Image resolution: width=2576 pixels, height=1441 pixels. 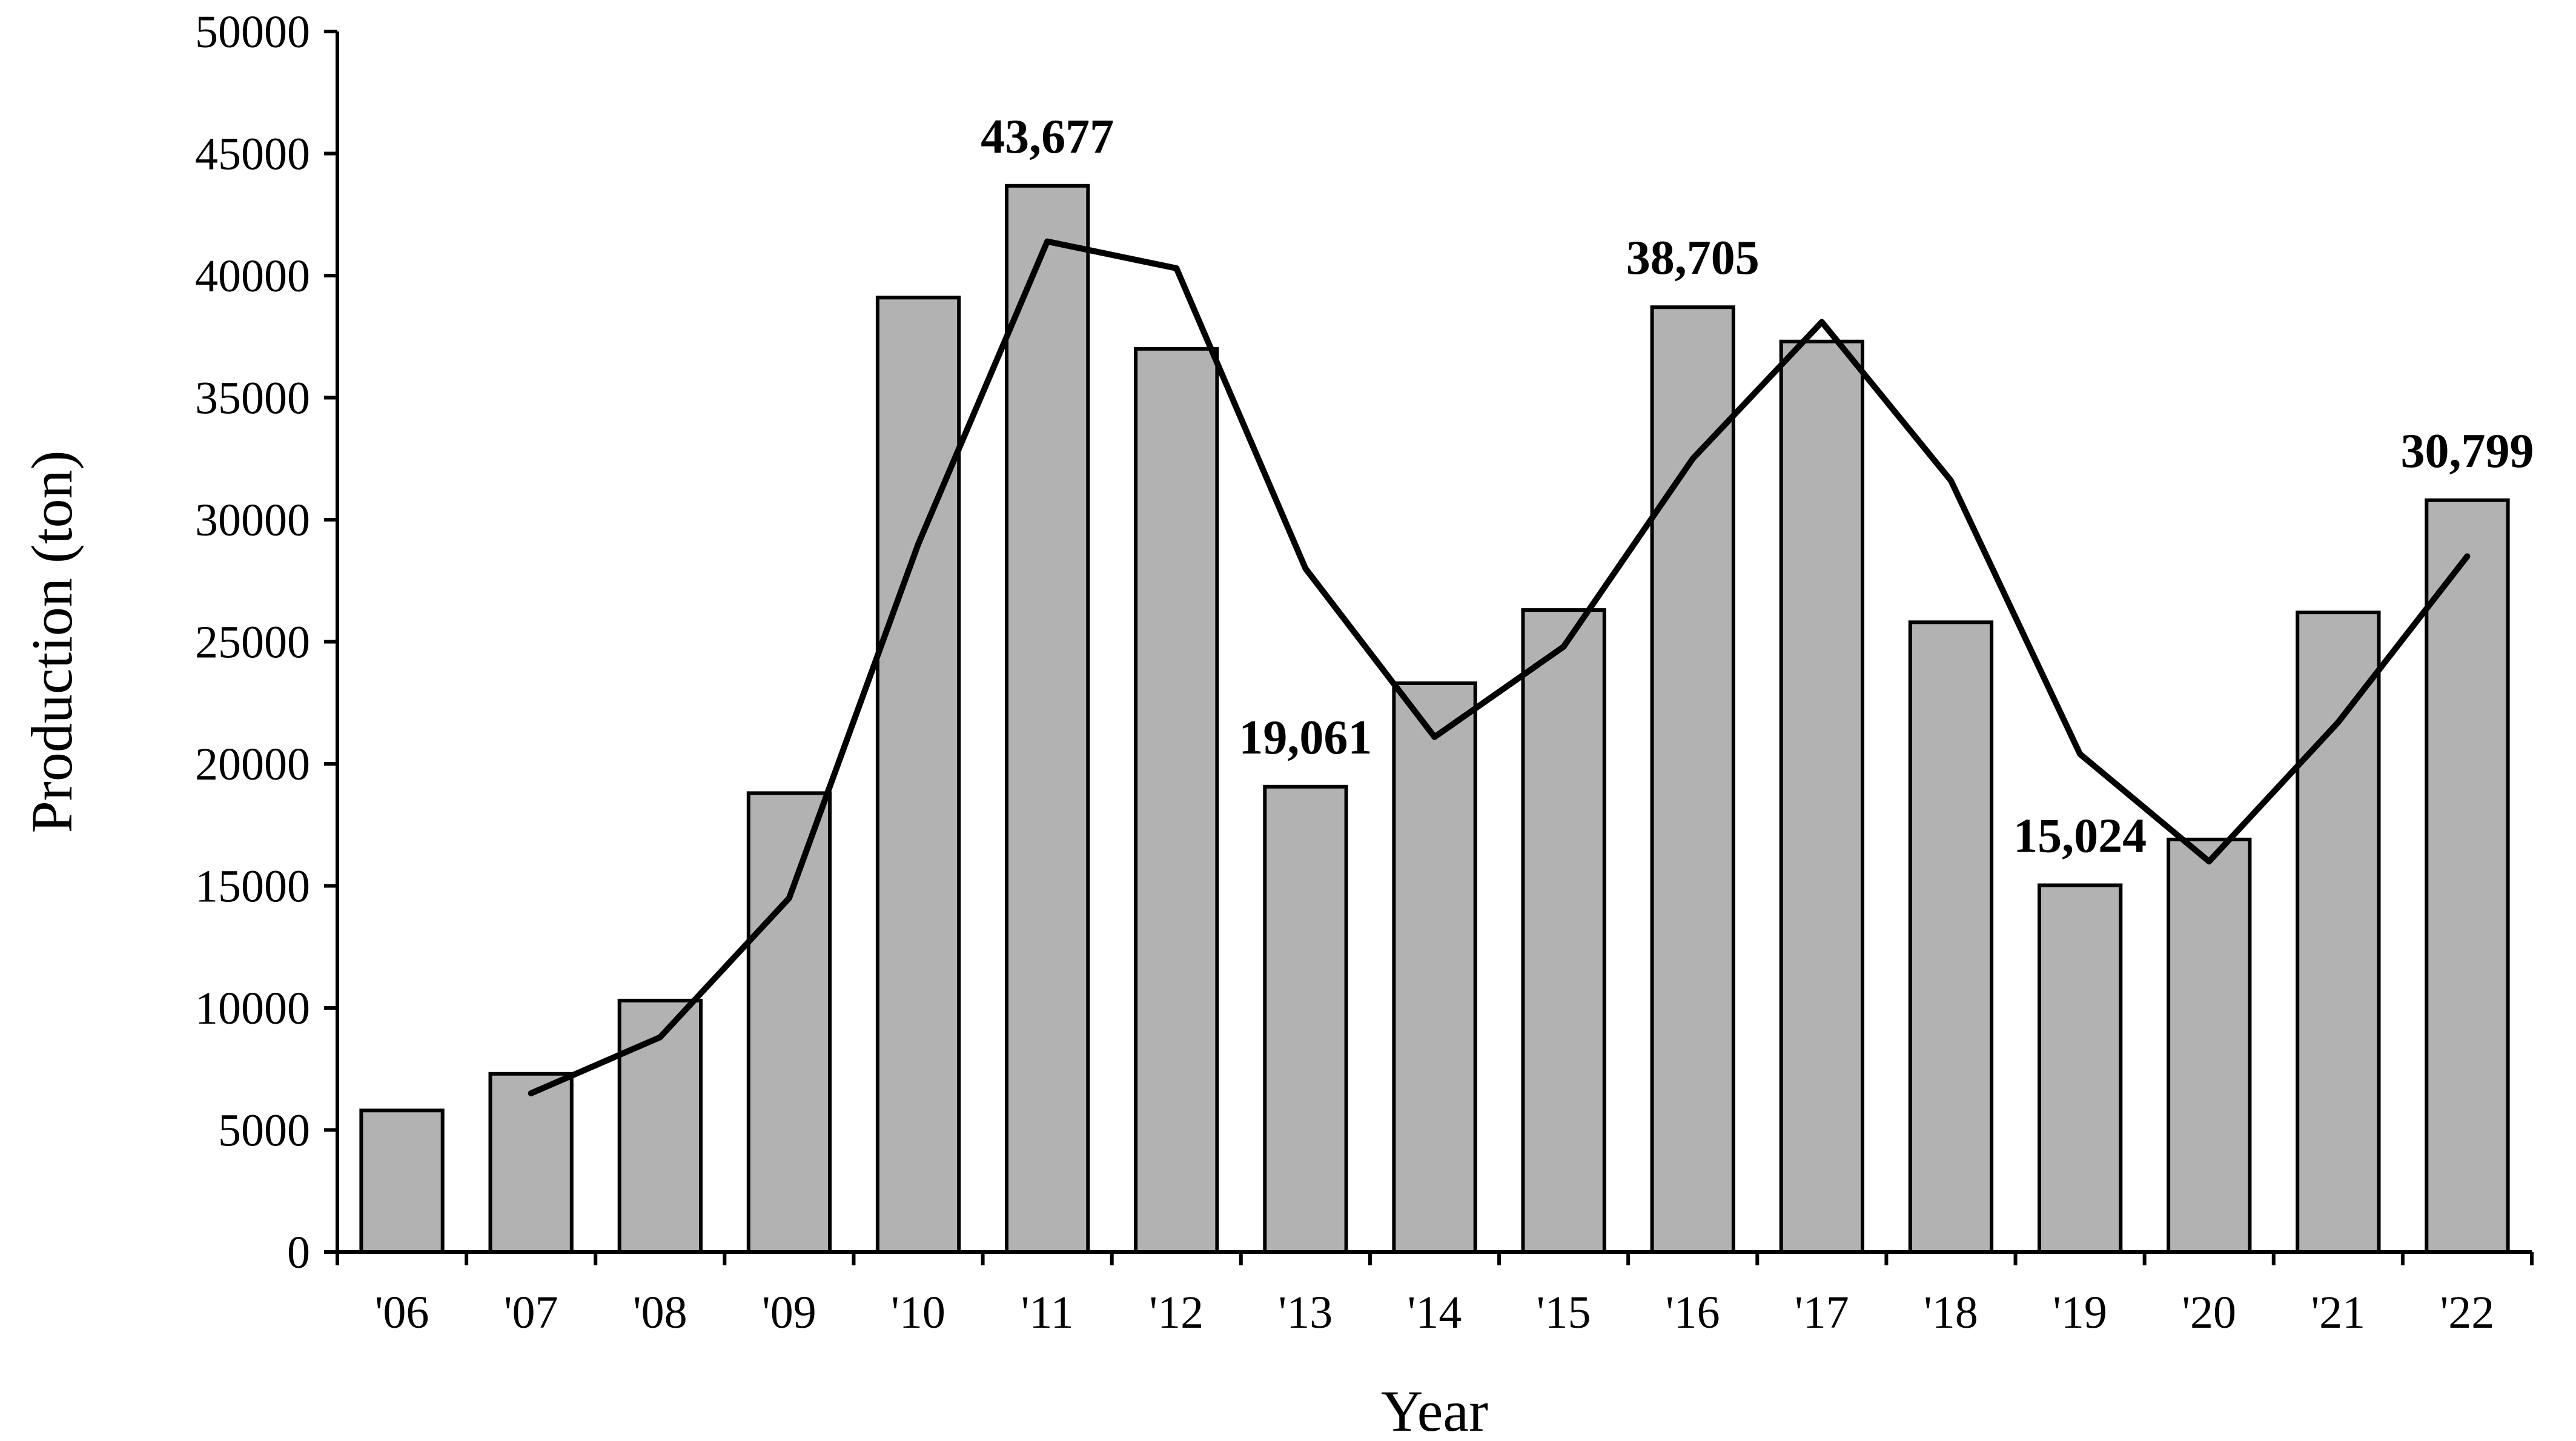 What do you see at coordinates (252, 886) in the screenshot?
I see `y-tick-label-3: 15000` at bounding box center [252, 886].